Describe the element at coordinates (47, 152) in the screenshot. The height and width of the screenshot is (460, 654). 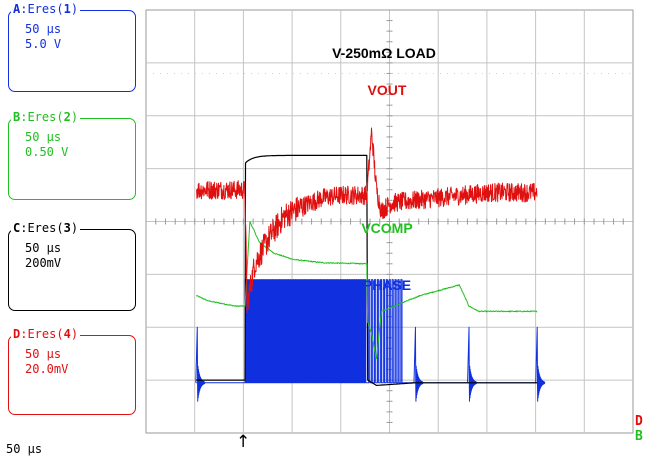
I see `channel-b-scale: 0.50 V` at that location.